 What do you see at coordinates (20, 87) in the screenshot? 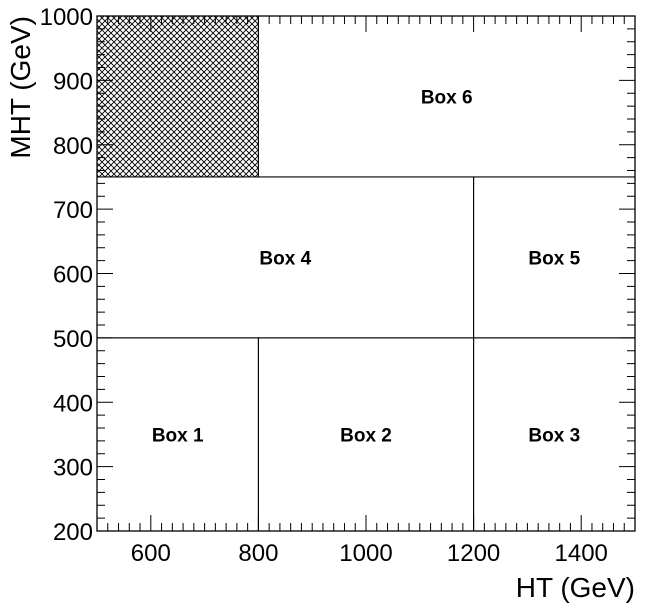
I see `y-axis-title: MHT (GeV)` at bounding box center [20, 87].